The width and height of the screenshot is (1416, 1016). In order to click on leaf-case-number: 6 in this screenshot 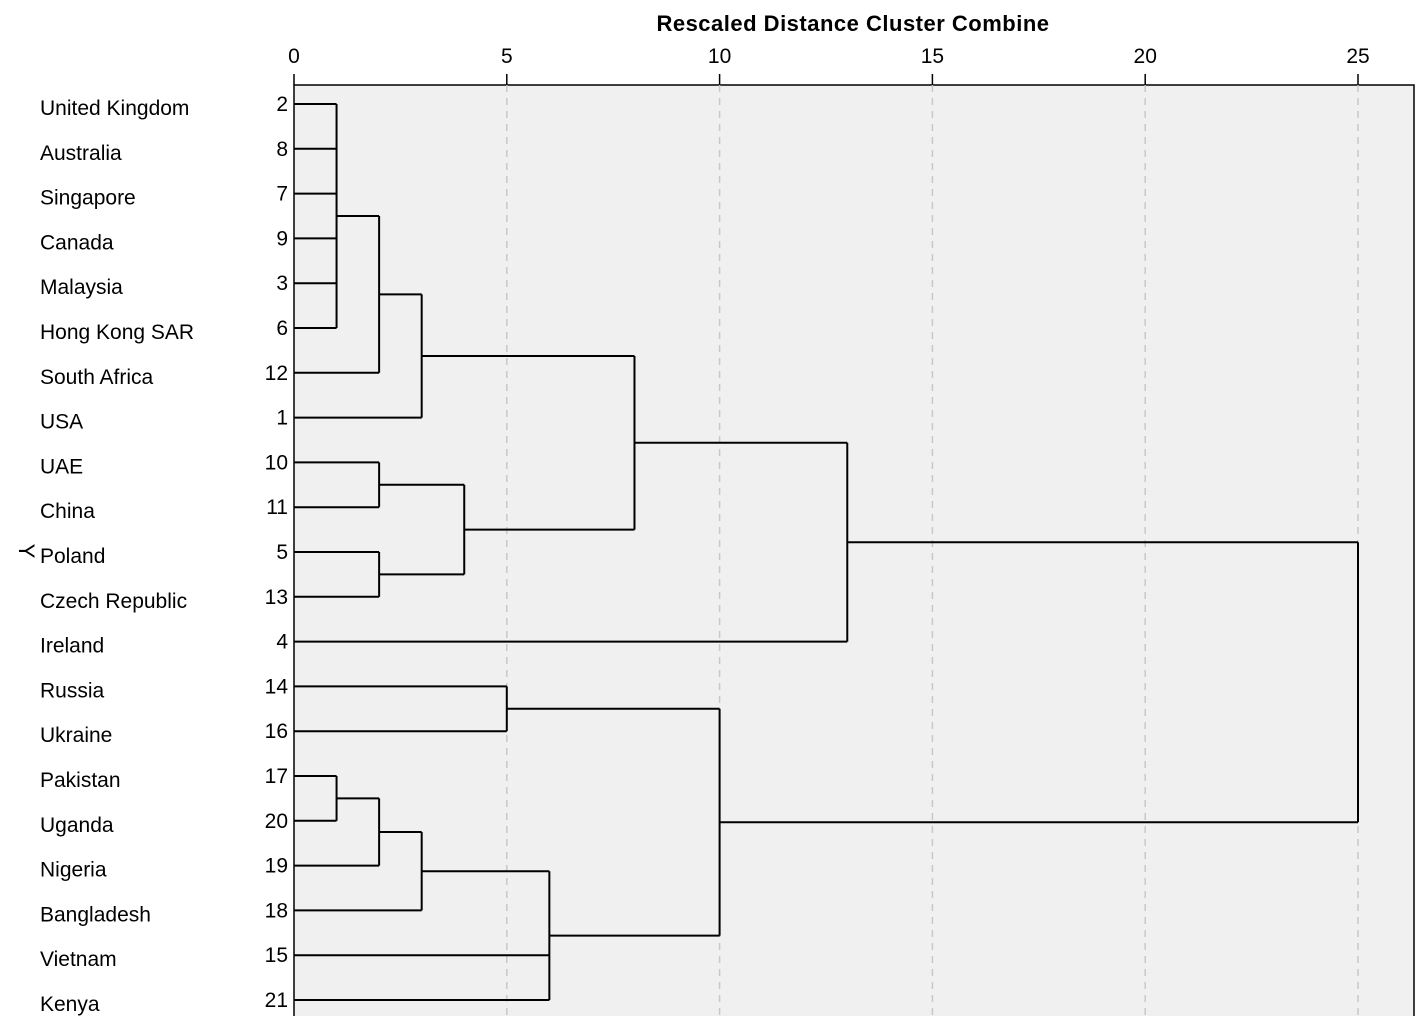, I will do `click(282, 328)`.